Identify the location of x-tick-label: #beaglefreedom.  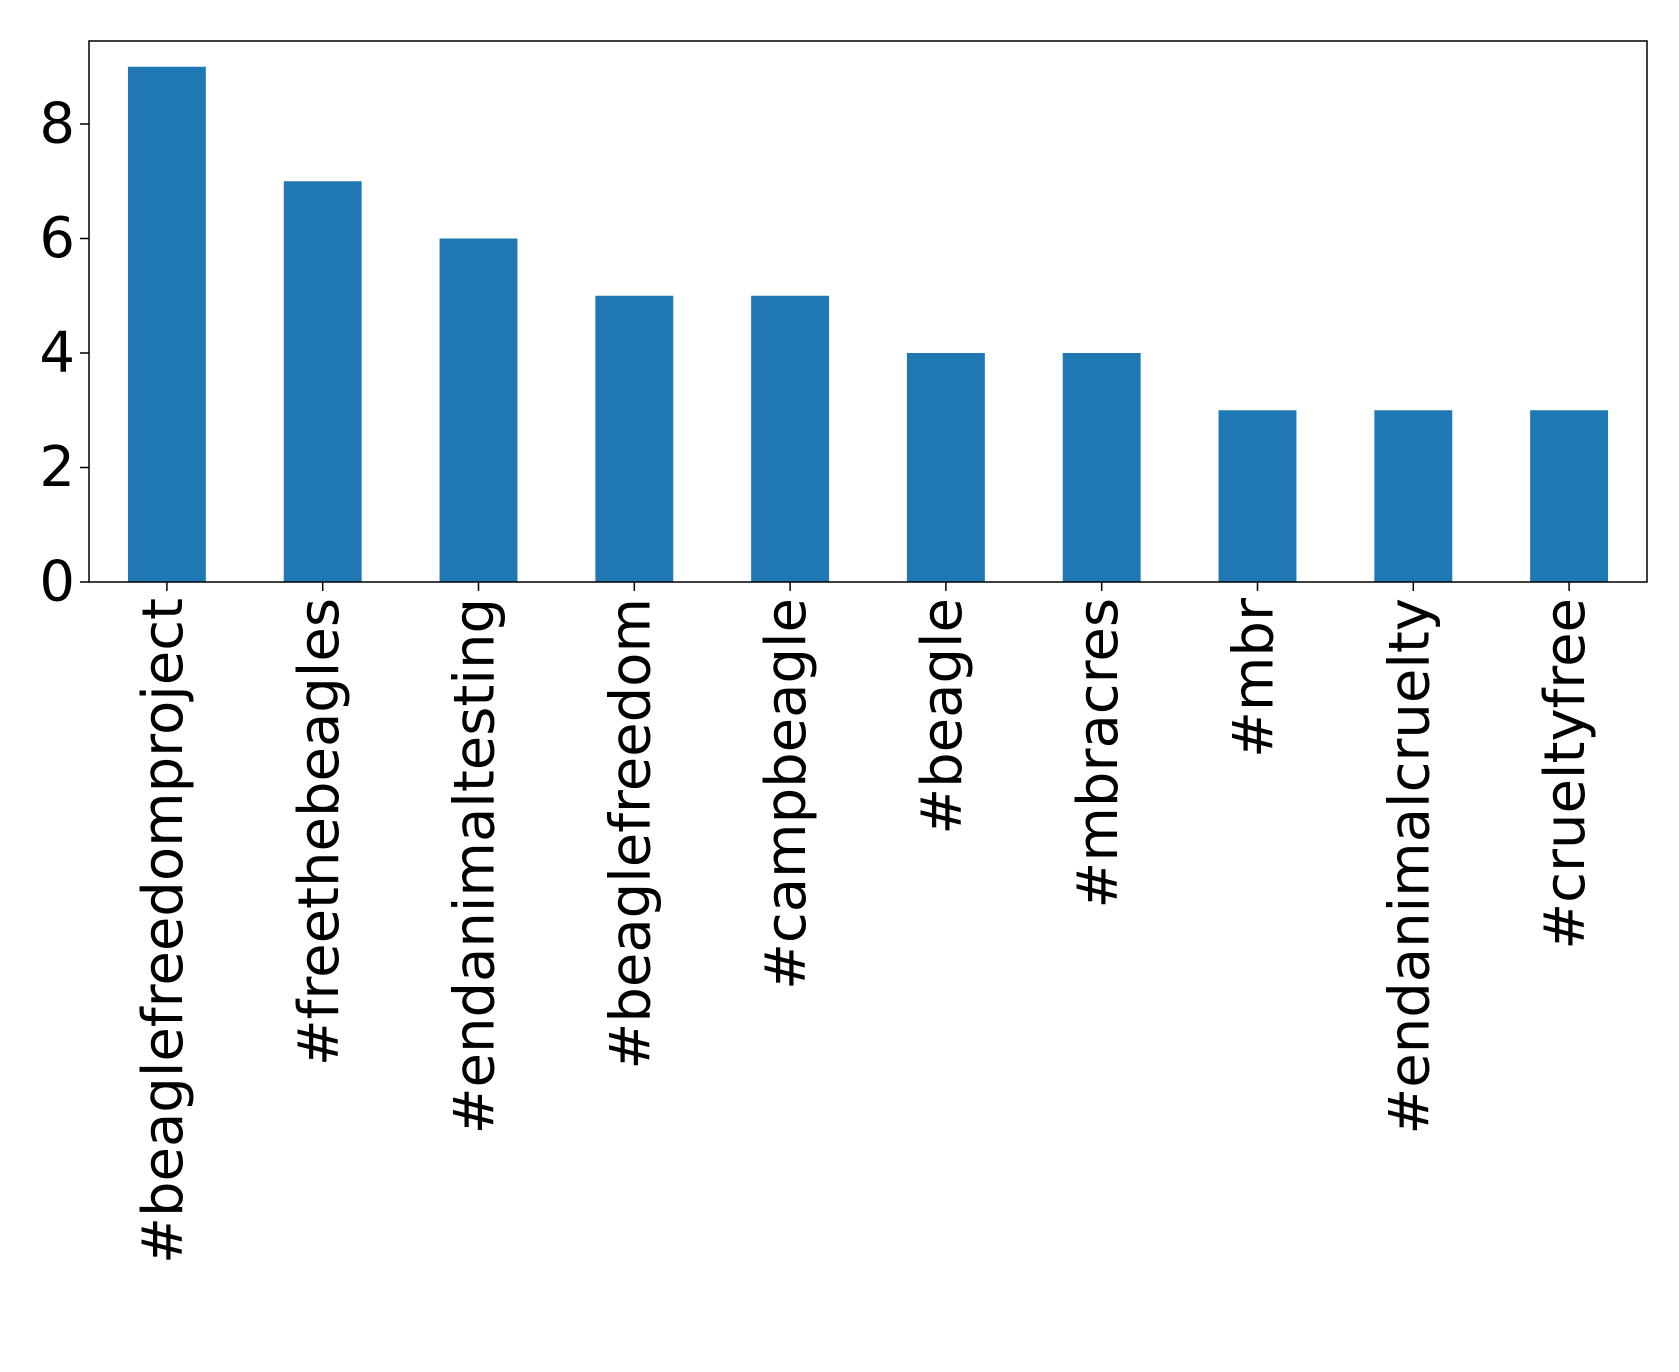
(630, 834).